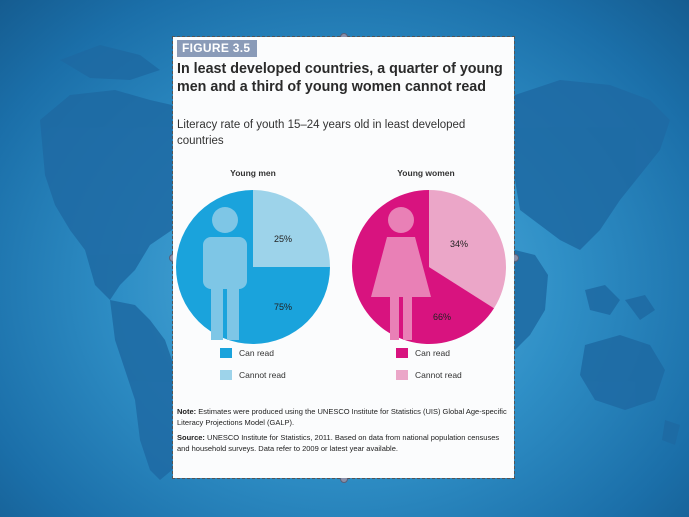  I want to click on slice-value-label: 75%, so click(283, 307).